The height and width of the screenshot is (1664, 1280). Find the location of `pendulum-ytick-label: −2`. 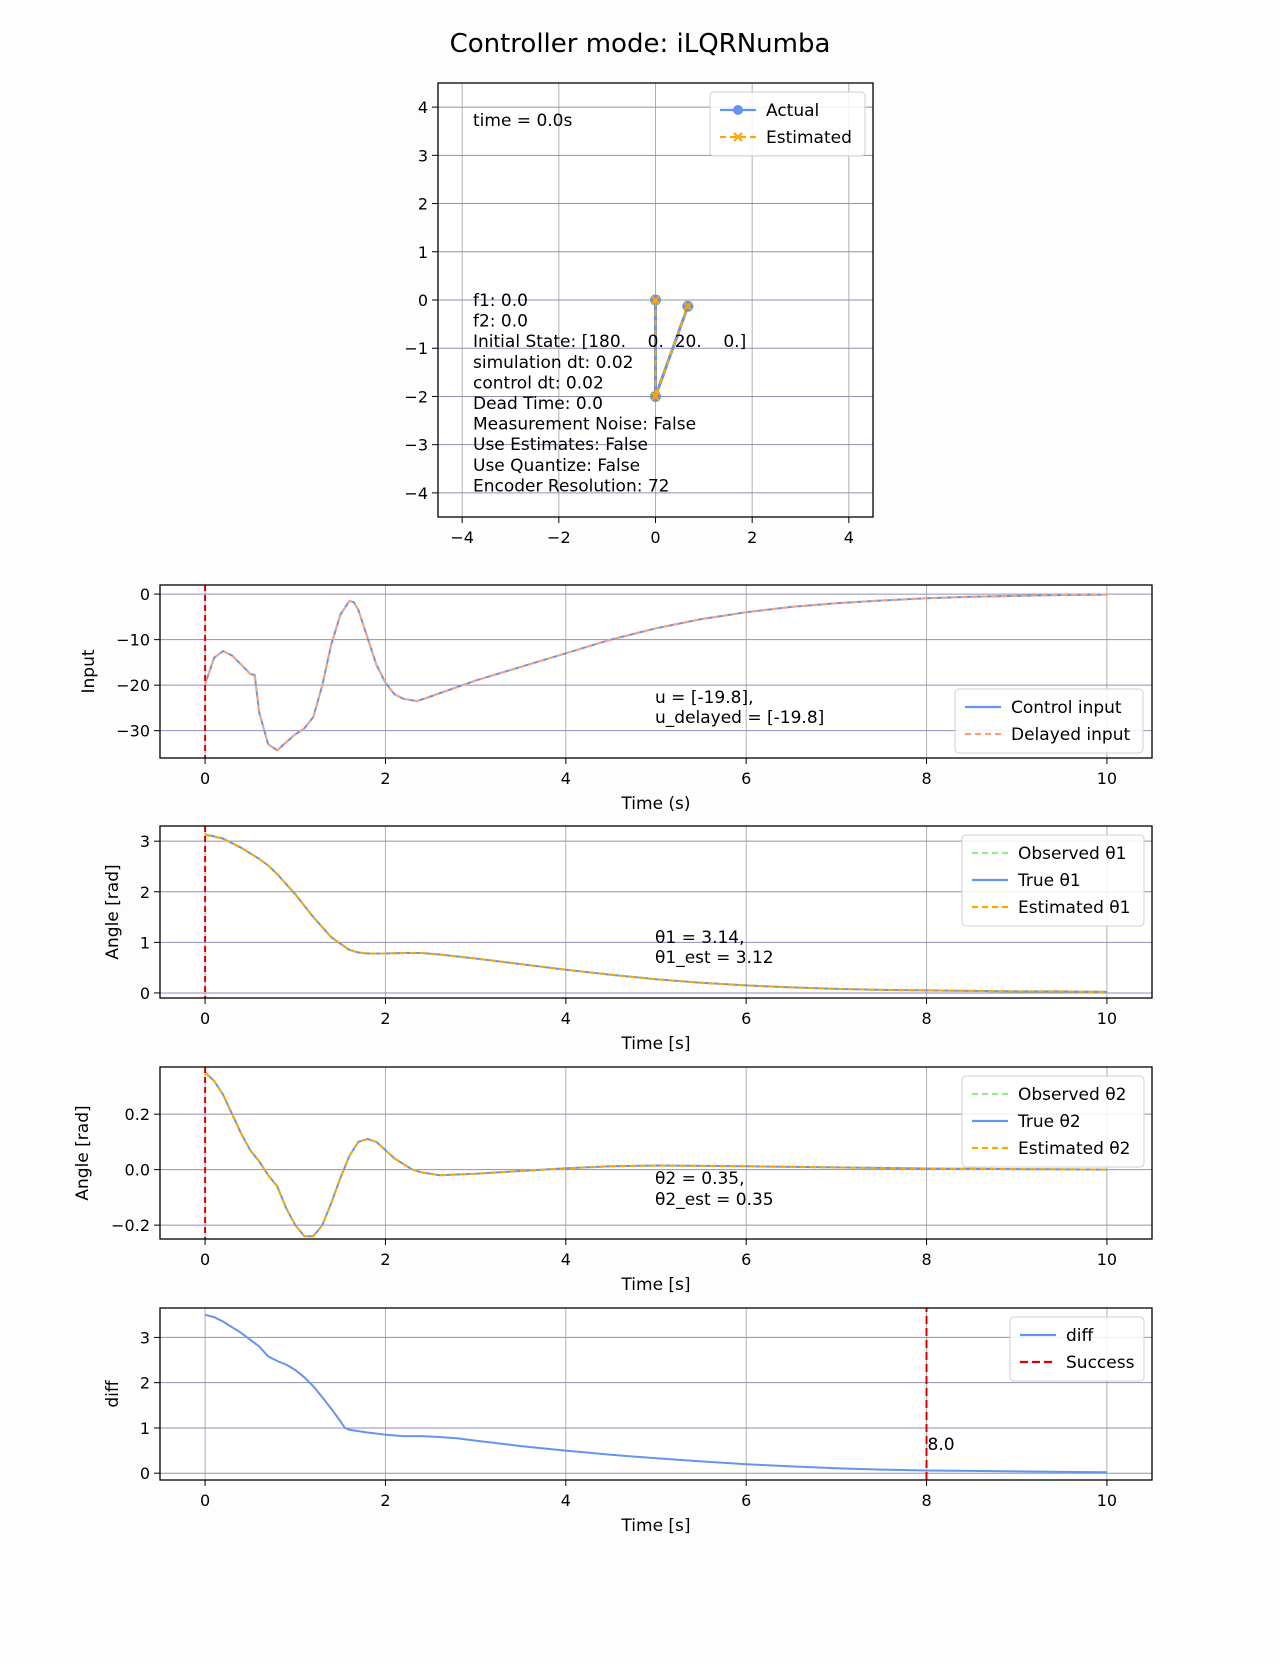

pendulum-ytick-label: −2 is located at coordinates (416, 396).